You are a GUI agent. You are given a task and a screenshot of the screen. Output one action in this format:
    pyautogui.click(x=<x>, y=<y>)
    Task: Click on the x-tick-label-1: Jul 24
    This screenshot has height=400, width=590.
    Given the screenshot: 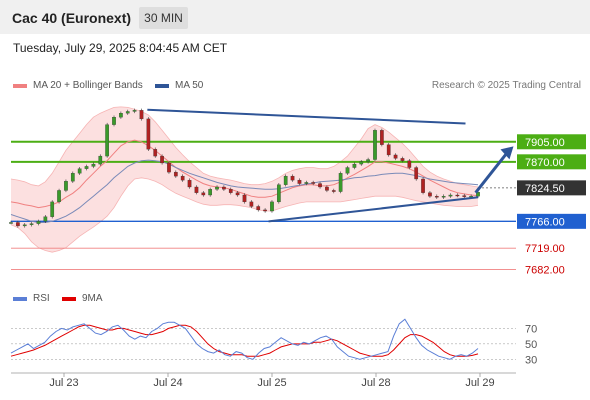 What is the action you would take?
    pyautogui.click(x=167, y=383)
    